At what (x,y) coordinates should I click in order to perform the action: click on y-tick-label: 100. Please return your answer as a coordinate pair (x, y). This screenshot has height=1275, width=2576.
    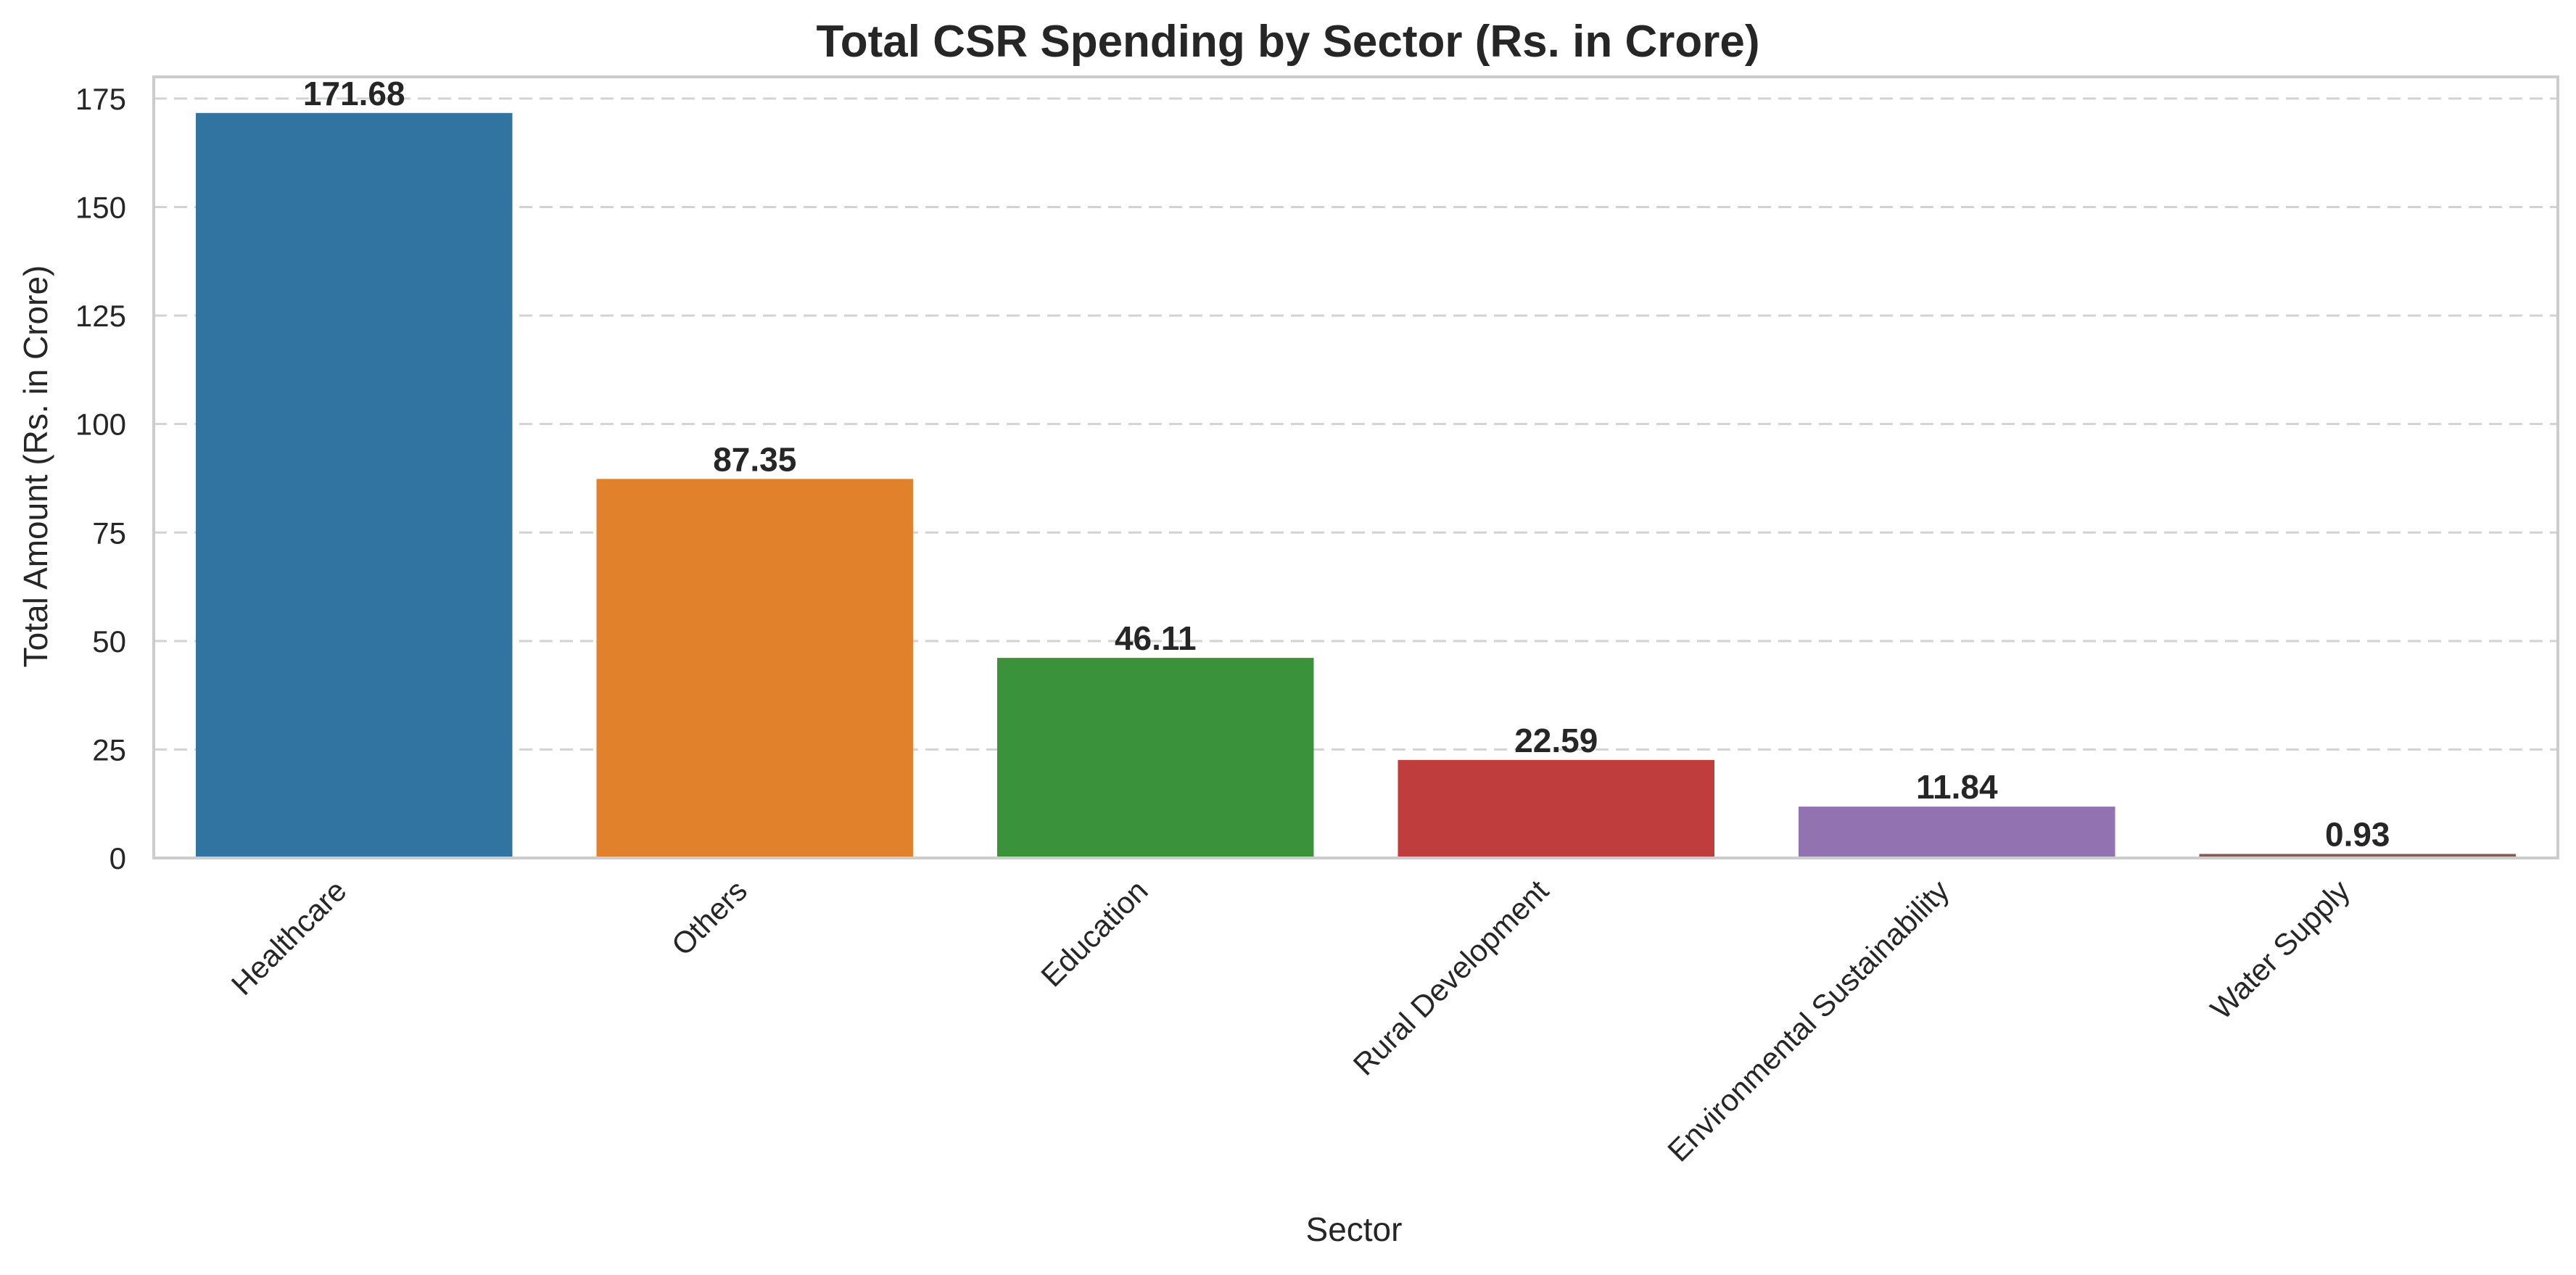
    Looking at the image, I should click on (100, 425).